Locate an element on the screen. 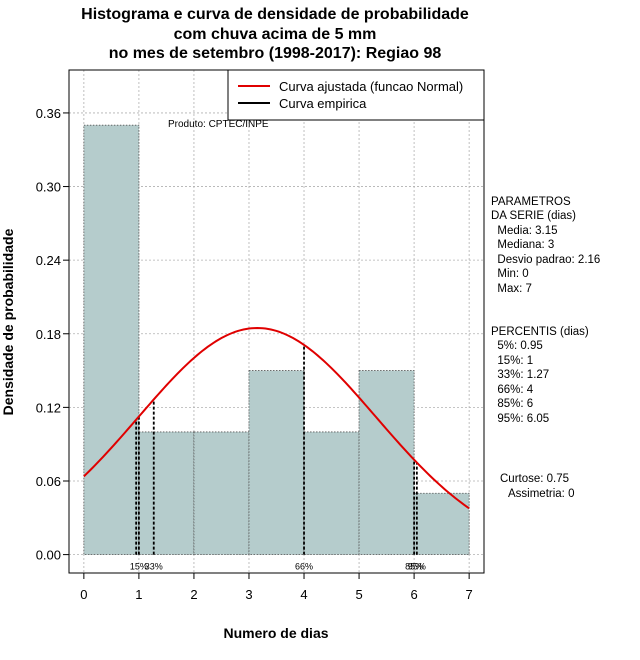 The width and height of the screenshot is (640, 660). y-tick-label: 0.36 is located at coordinates (48, 113).